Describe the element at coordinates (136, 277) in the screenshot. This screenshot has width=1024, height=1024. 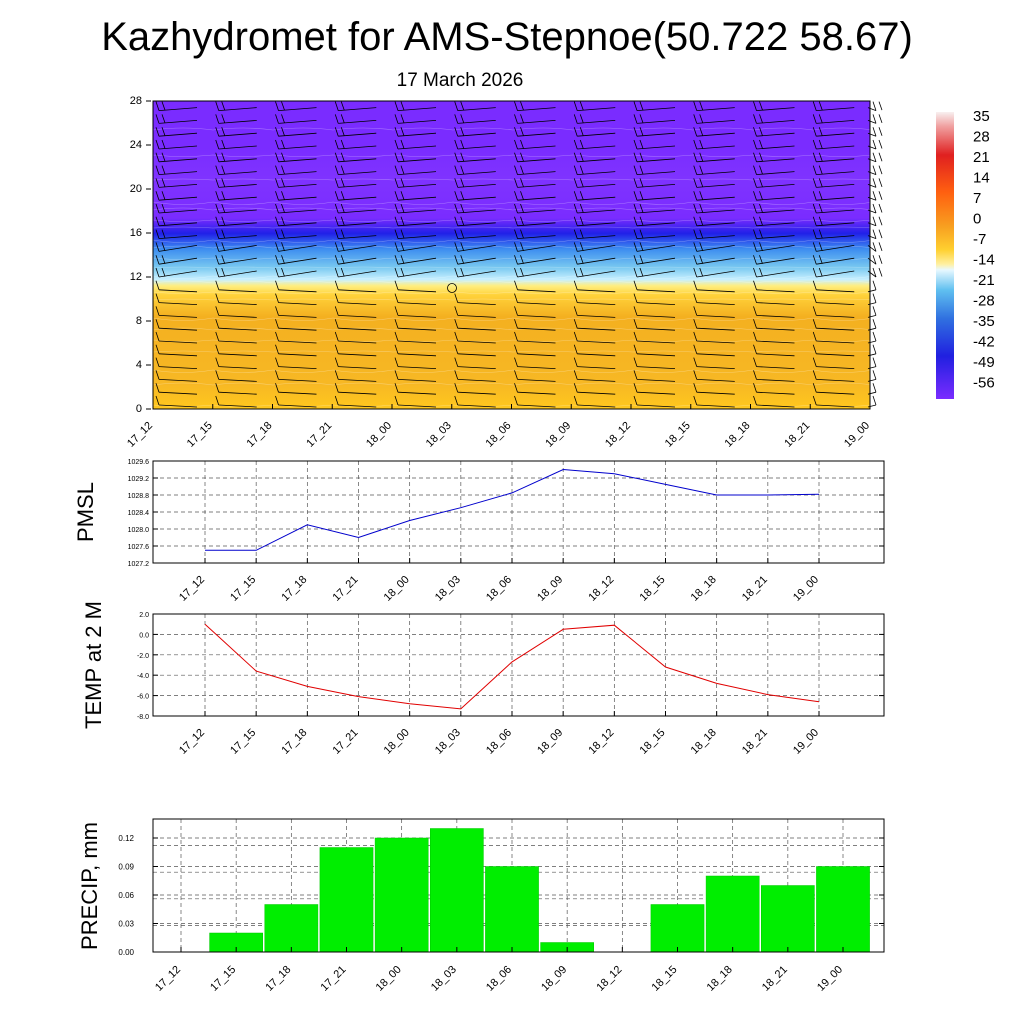
I see `cross-section-y-tick-label: 12` at that location.